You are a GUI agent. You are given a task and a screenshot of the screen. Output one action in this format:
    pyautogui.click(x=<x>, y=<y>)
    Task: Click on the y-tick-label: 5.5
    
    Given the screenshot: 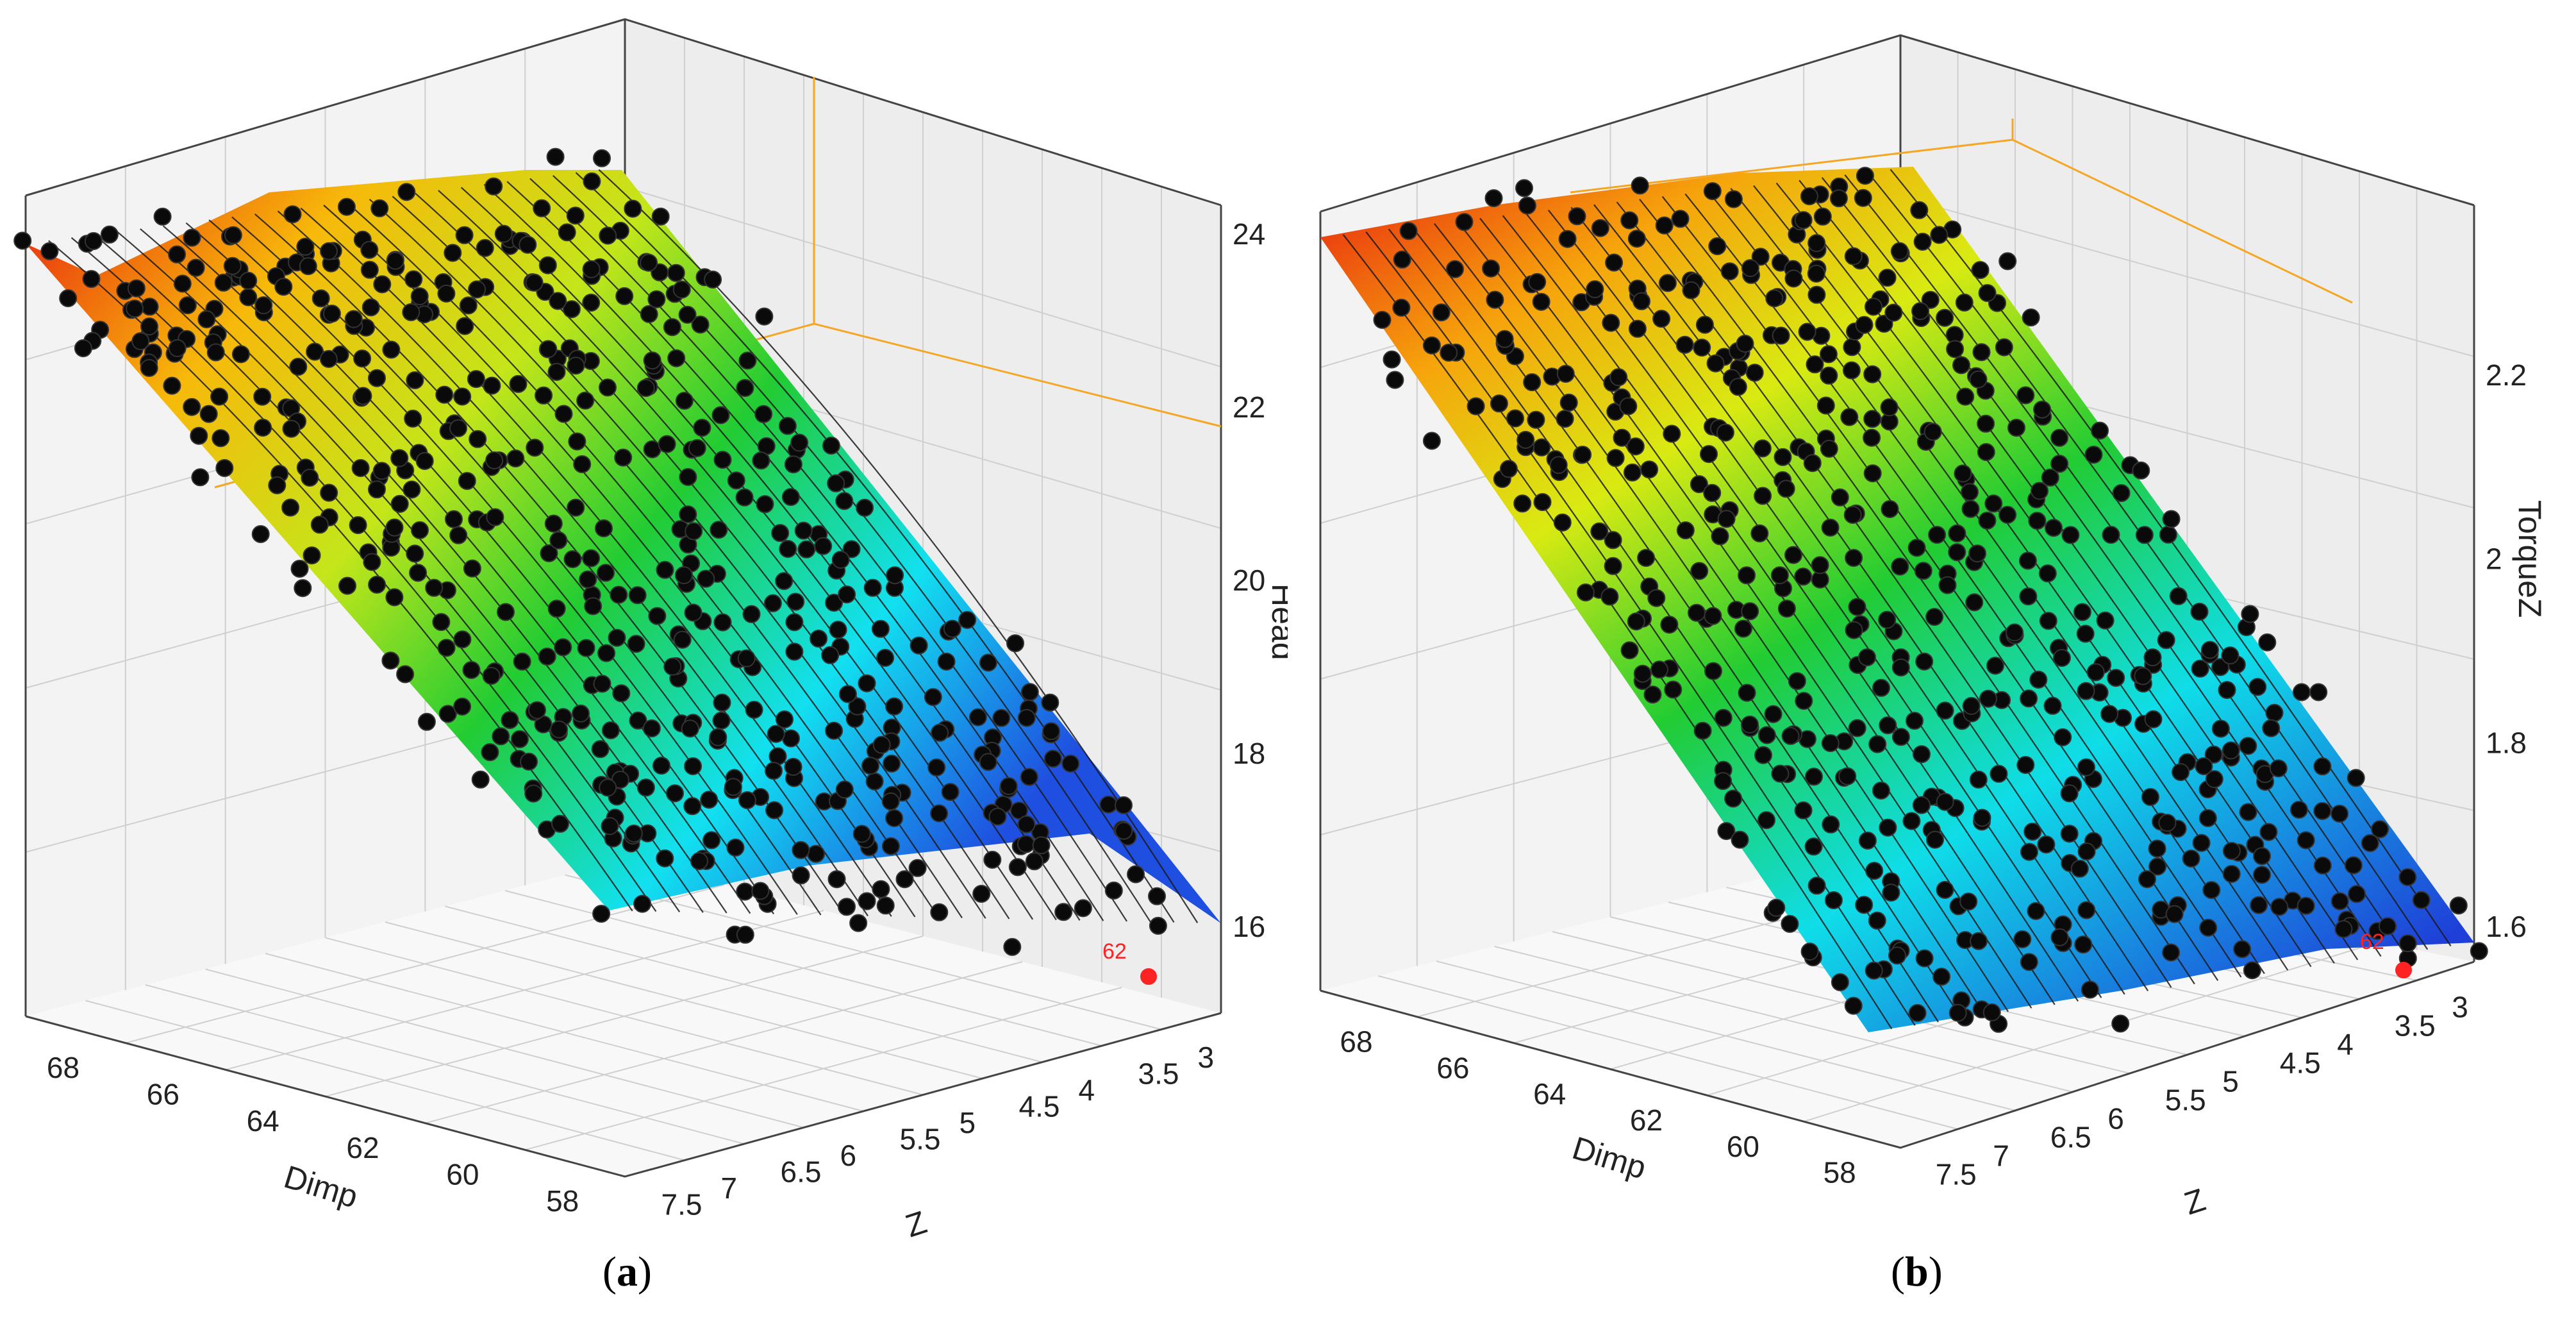 What is the action you would take?
    pyautogui.click(x=920, y=1139)
    